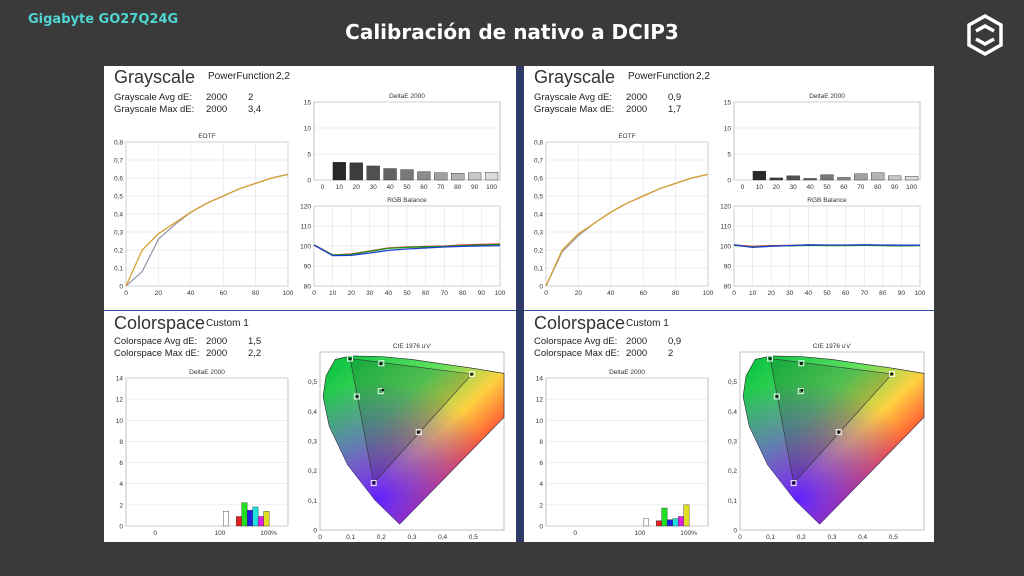 The width and height of the screenshot is (1024, 576). Describe the element at coordinates (576, 341) in the screenshot. I see `stat-label: Colorspace Avg dE:` at that location.